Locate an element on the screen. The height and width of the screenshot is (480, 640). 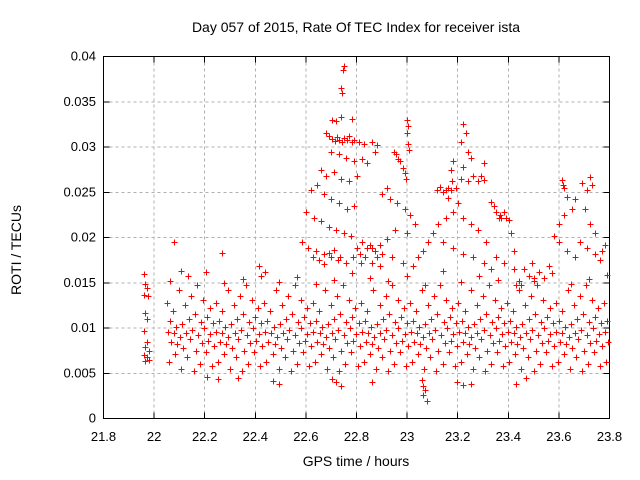
svg-text: 0.01 is located at coordinates (83, 327).